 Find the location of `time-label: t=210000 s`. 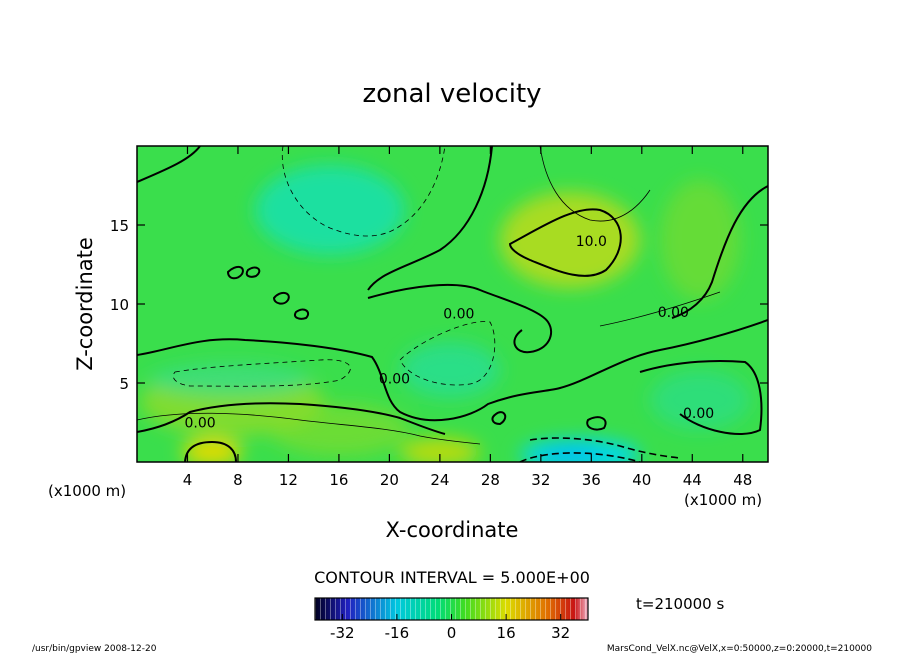

time-label: t=210000 s is located at coordinates (680, 604).